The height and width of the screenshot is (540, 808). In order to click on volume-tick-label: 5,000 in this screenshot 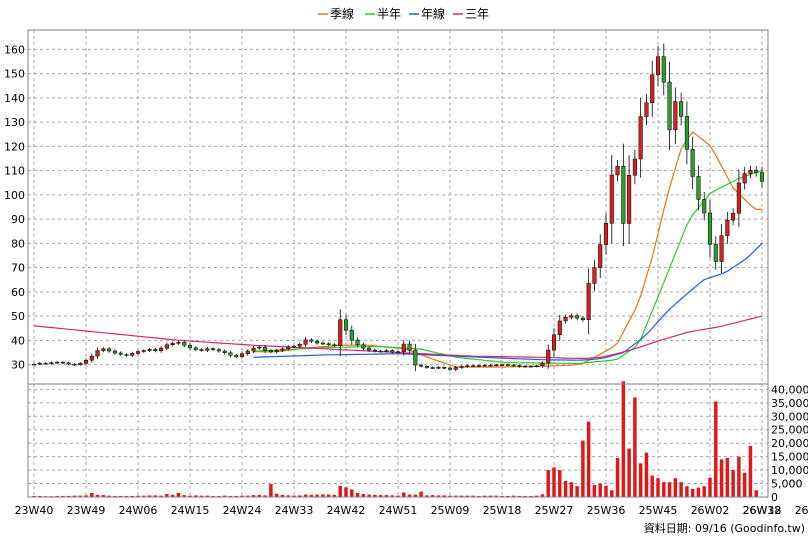, I will do `click(787, 484)`.